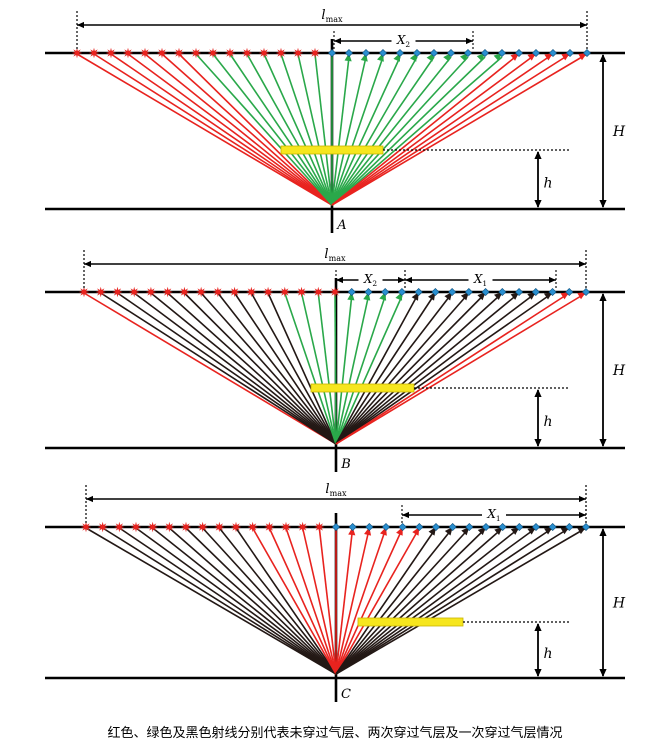  I want to click on lmax-dimension-head-right, so click(583, 25).